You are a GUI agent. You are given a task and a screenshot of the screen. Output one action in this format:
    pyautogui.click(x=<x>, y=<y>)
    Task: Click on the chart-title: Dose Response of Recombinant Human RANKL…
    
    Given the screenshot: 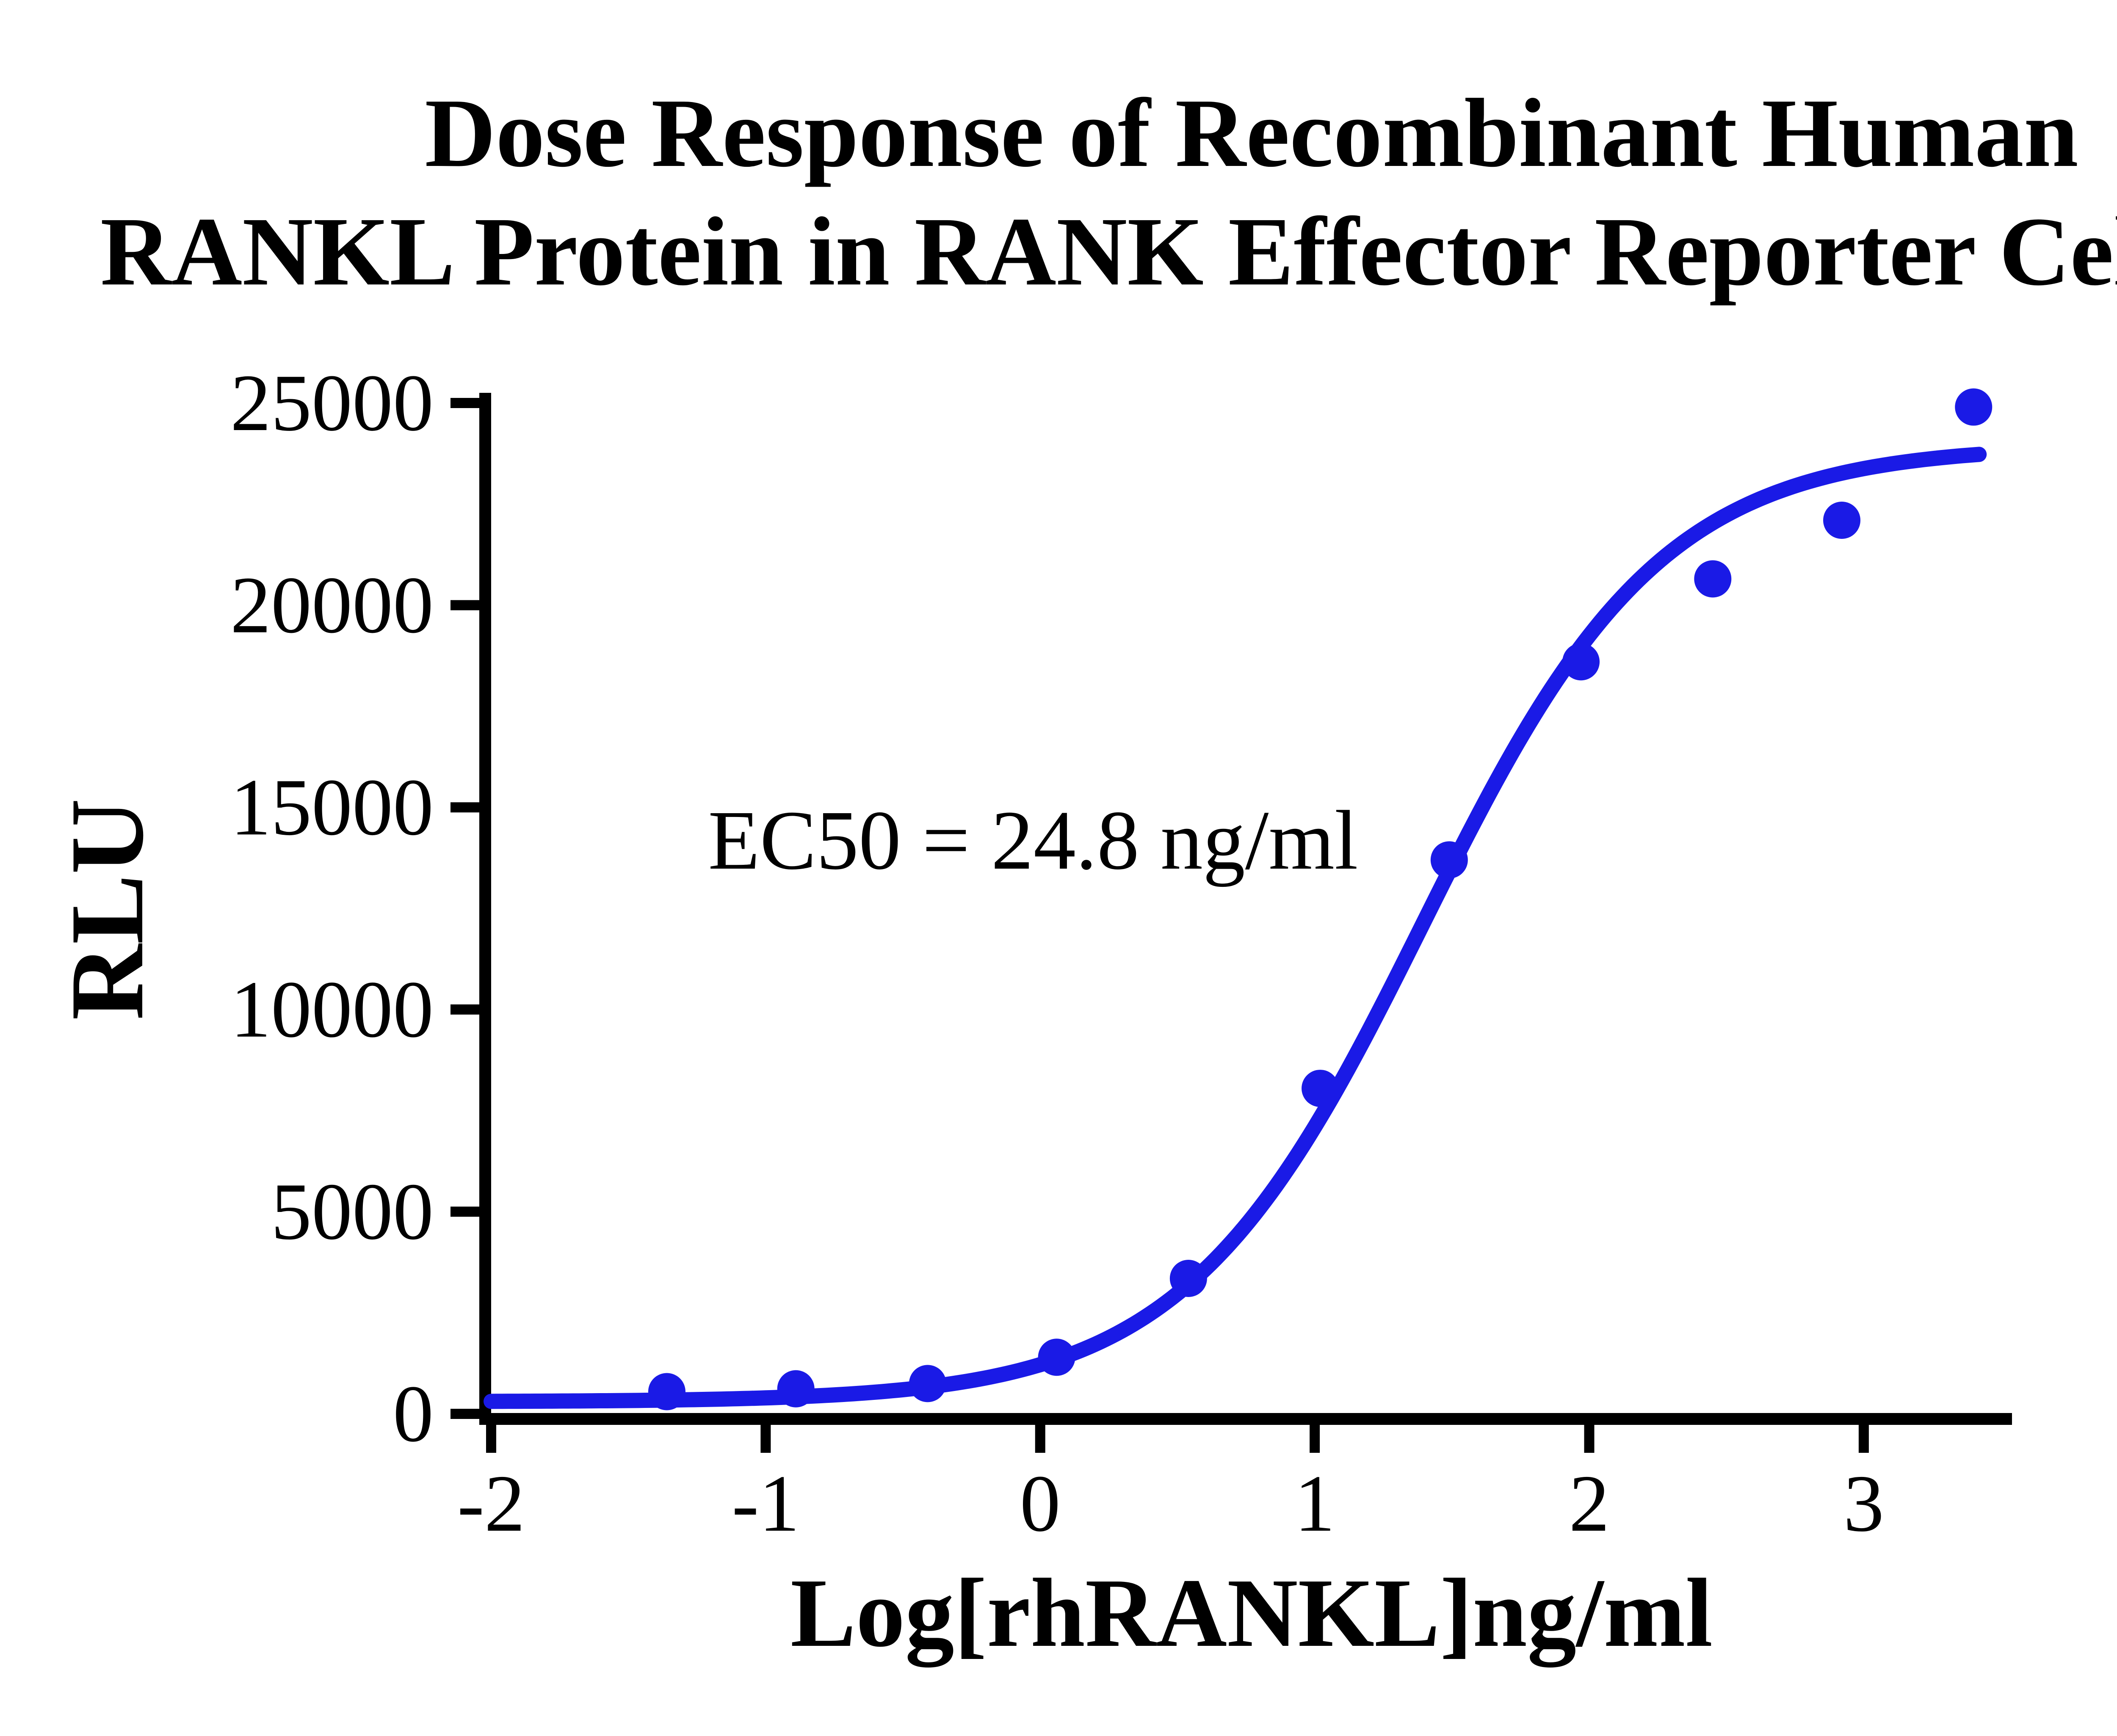 What is the action you would take?
    pyautogui.click(x=1108, y=192)
    